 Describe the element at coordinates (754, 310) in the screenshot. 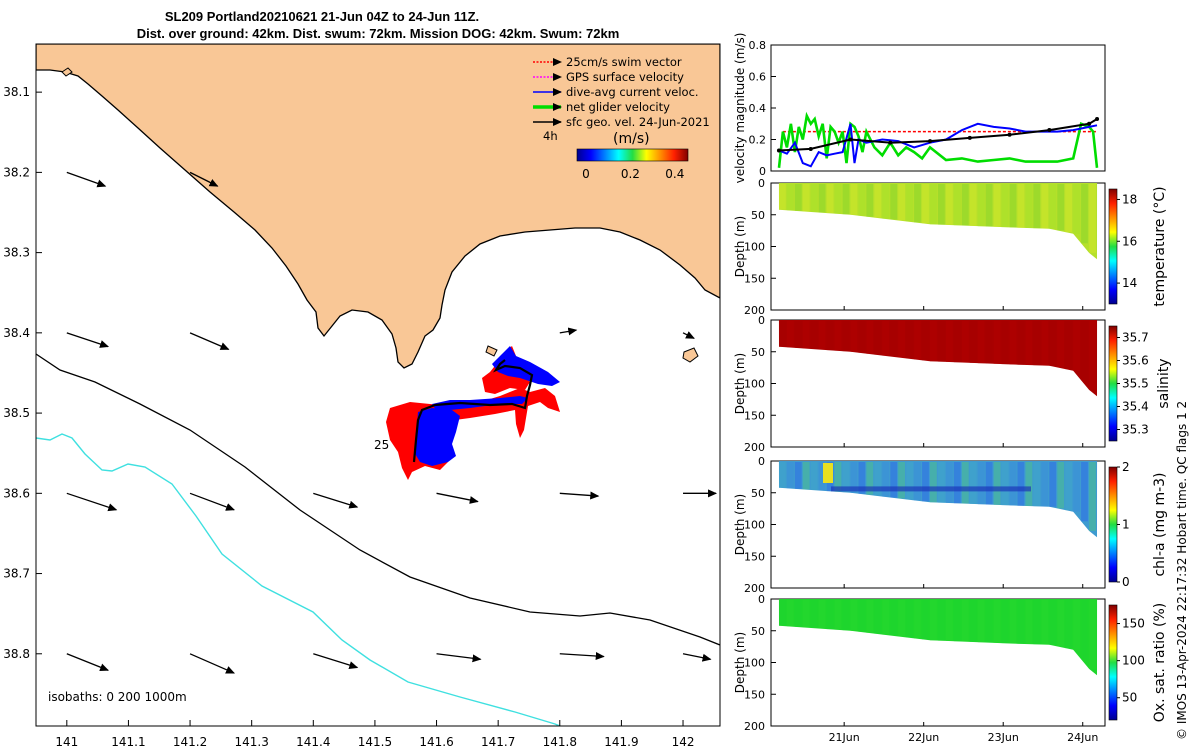

I see `temperature-y-tick-label: 200` at that location.